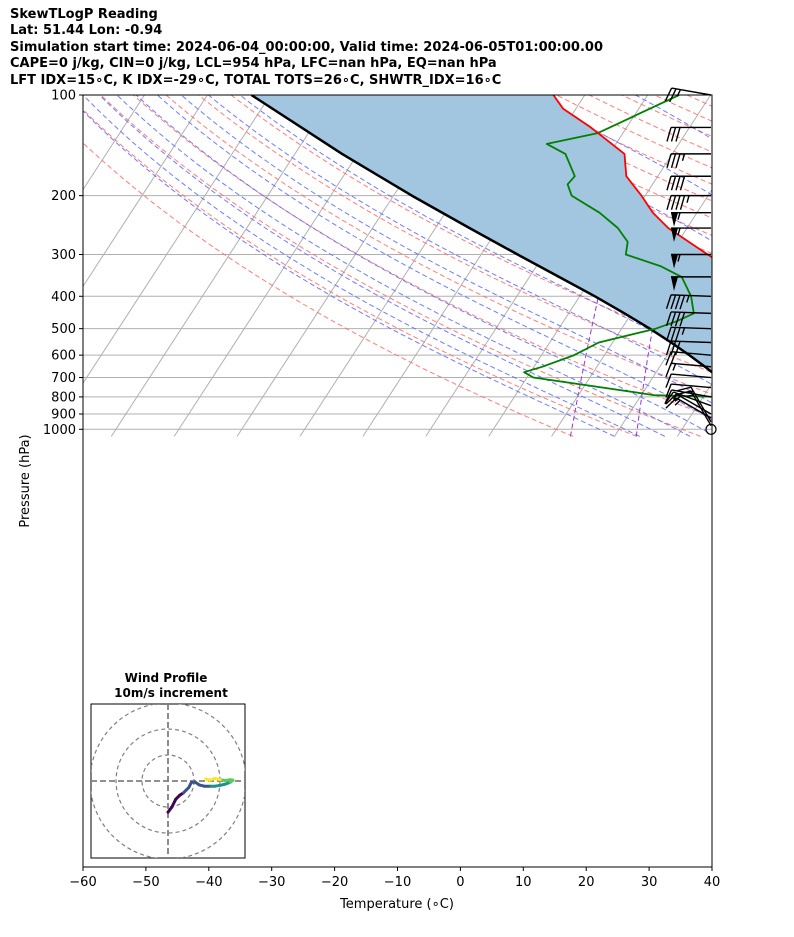 This screenshot has width=794, height=937. Describe the element at coordinates (145, 882) in the screenshot. I see `x-tick-label: −50` at that location.